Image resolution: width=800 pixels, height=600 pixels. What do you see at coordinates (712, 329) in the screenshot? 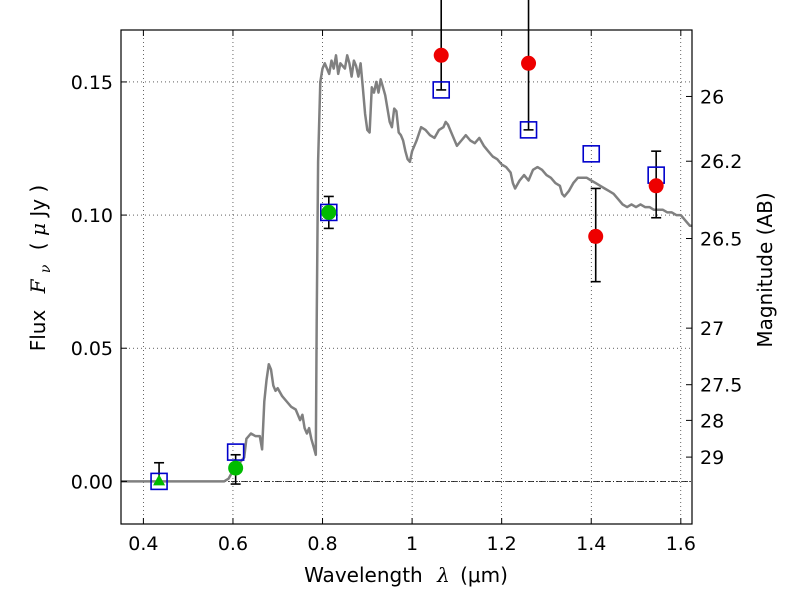
I see `right-tick-label: 27` at bounding box center [712, 329].